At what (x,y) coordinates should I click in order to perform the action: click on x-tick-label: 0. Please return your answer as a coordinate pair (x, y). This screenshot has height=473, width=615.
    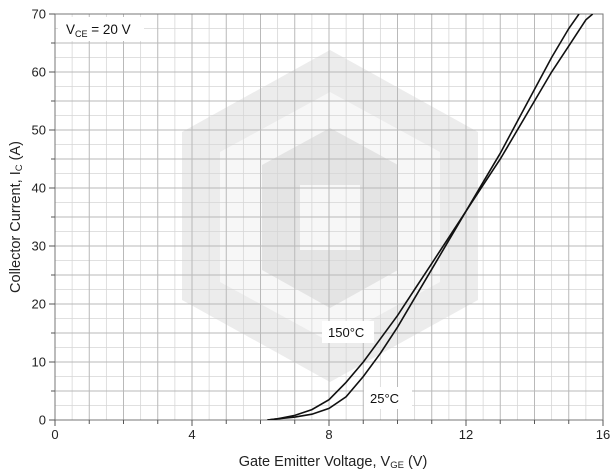
    Looking at the image, I should click on (54, 434).